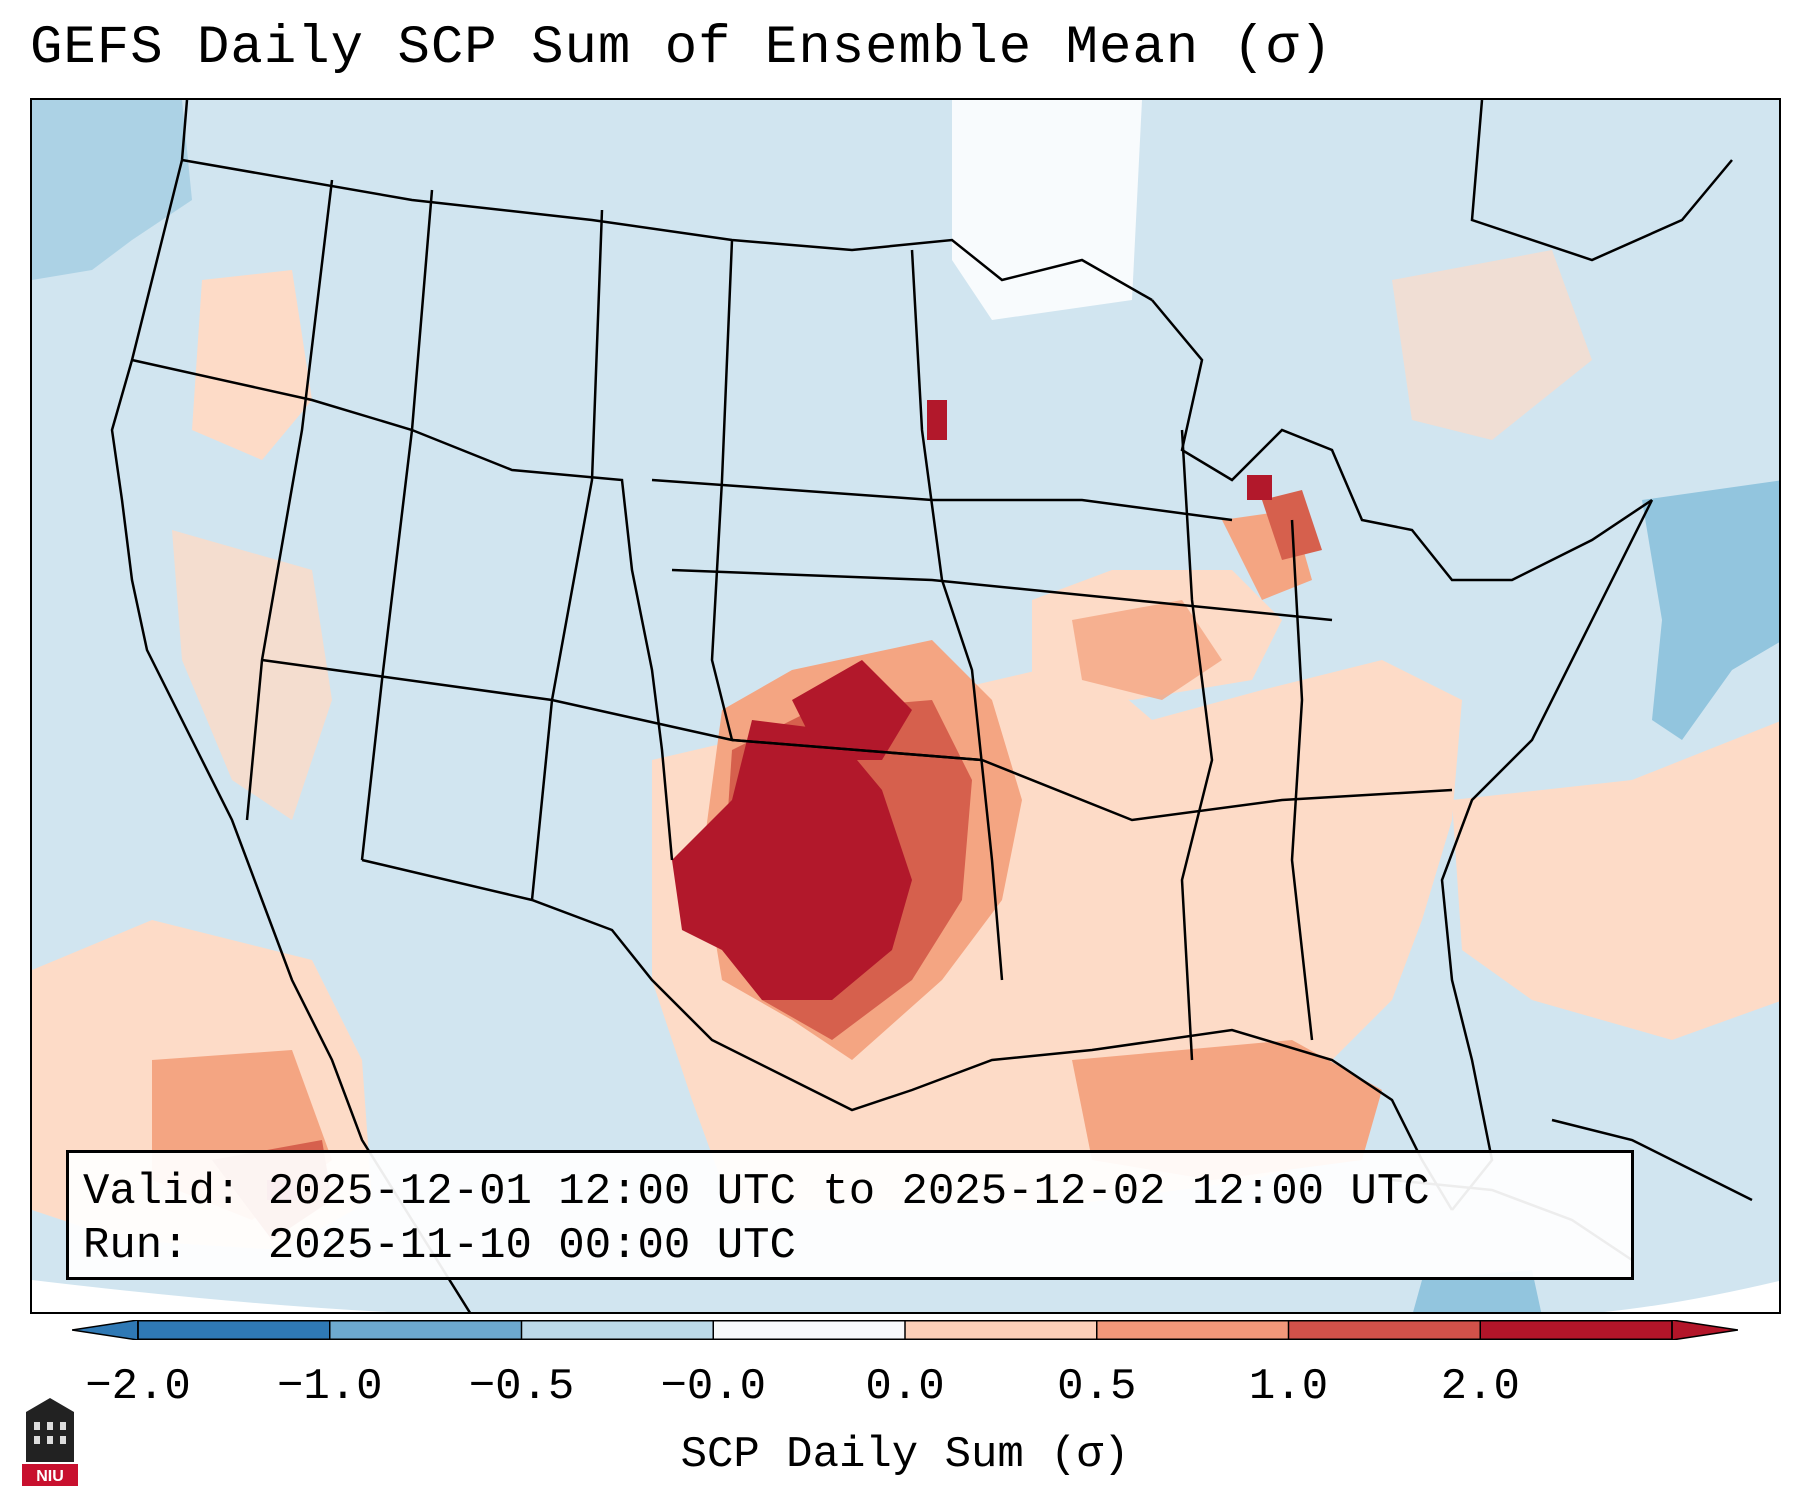  What do you see at coordinates (1197, 745) in the screenshot?
I see `mississippi-line` at bounding box center [1197, 745].